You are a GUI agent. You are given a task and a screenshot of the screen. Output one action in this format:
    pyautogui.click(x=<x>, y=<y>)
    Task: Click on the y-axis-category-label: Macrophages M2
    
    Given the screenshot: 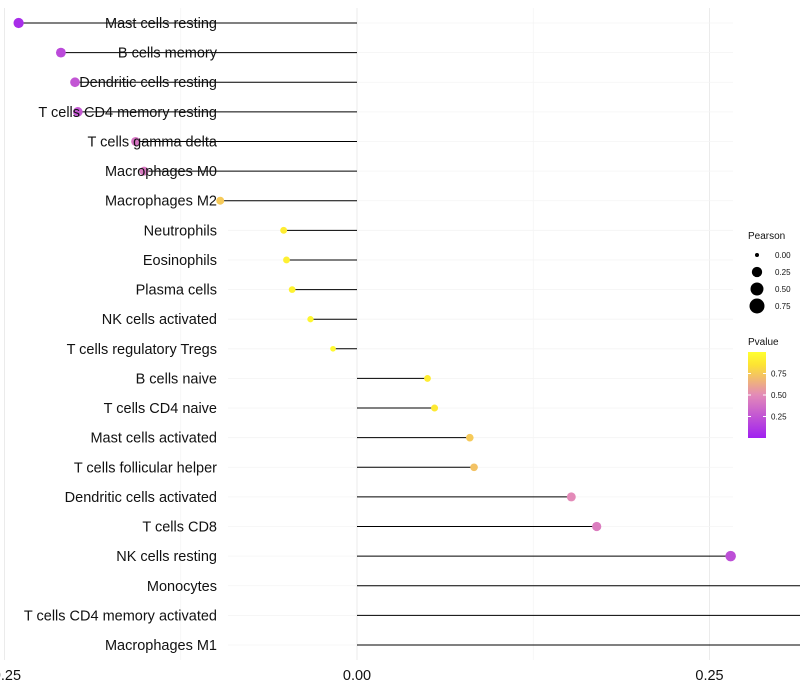 What is the action you would take?
    pyautogui.click(x=161, y=202)
    